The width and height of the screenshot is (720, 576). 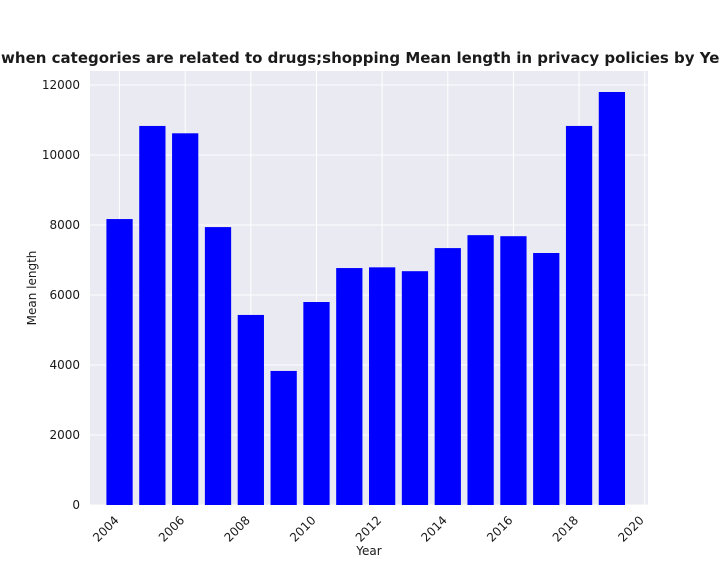 What do you see at coordinates (382, 386) in the screenshot?
I see `bar-2012` at bounding box center [382, 386].